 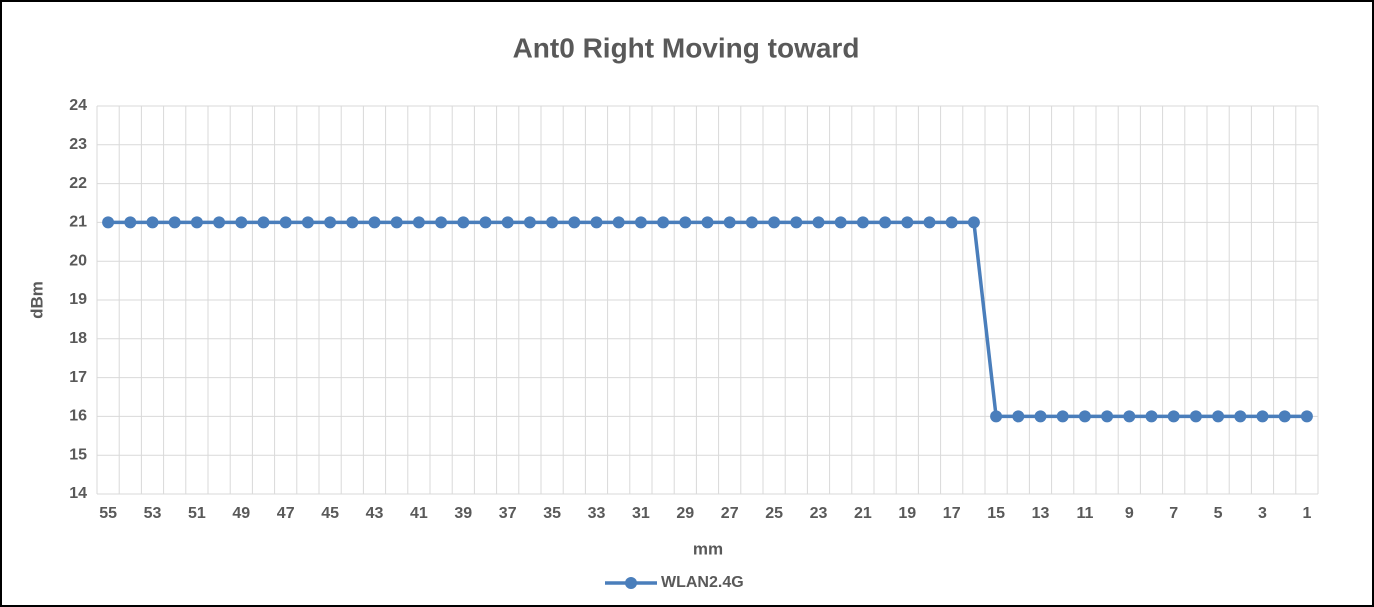 What do you see at coordinates (78, 416) in the screenshot?
I see `y-tick-label: 16` at bounding box center [78, 416].